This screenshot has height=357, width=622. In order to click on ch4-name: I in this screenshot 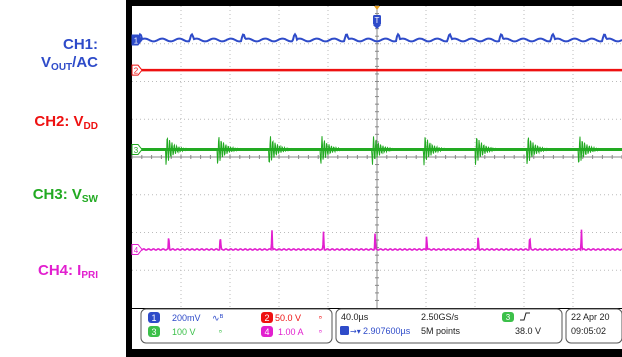, I will do `click(79, 270)`.